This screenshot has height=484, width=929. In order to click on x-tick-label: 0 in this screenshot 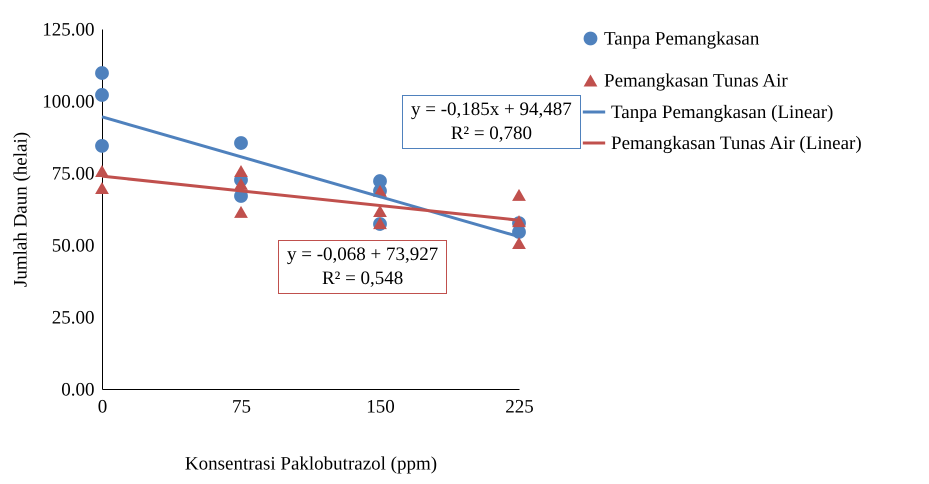, I will do `click(103, 407)`.